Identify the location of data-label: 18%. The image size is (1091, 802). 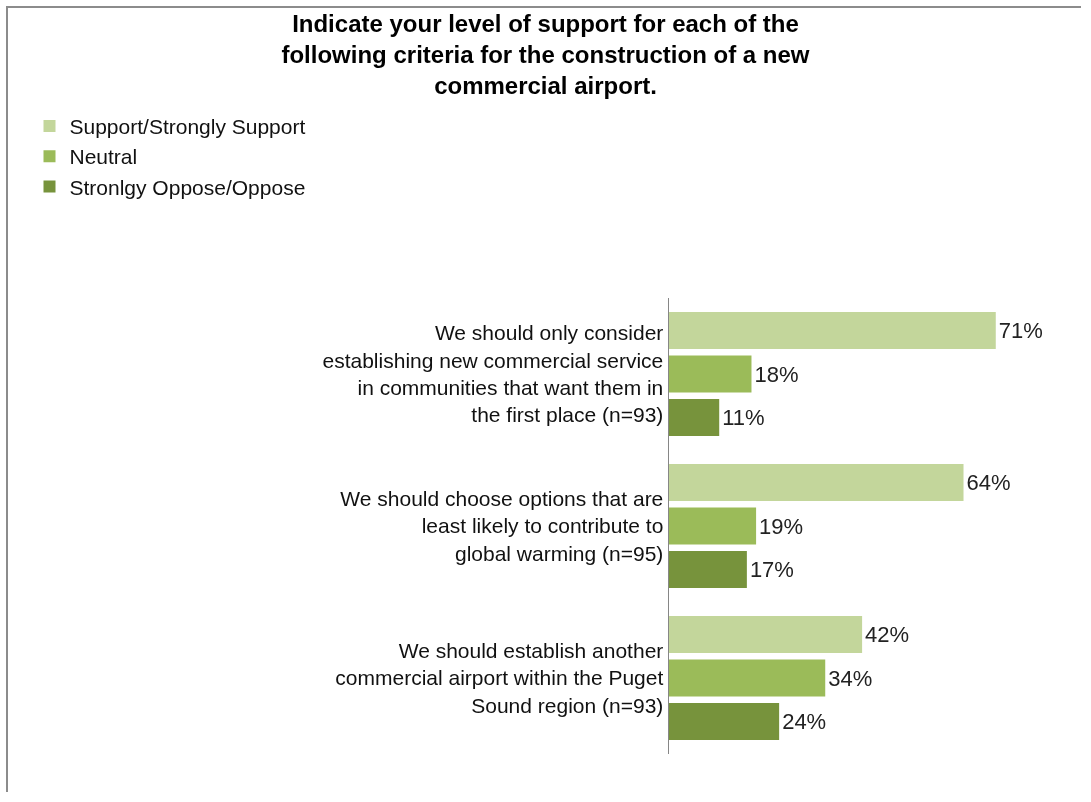
(776, 374).